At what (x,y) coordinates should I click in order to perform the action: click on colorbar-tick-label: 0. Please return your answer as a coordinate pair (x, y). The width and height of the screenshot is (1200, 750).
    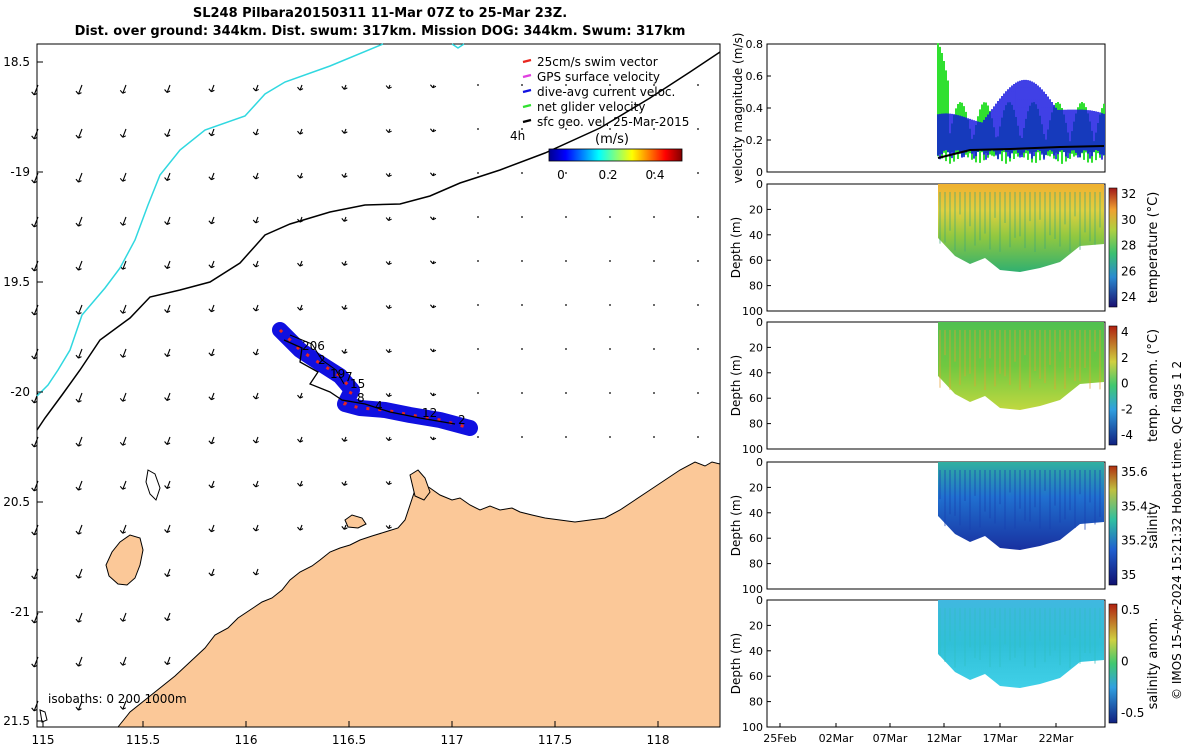
    Looking at the image, I should click on (1125, 384).